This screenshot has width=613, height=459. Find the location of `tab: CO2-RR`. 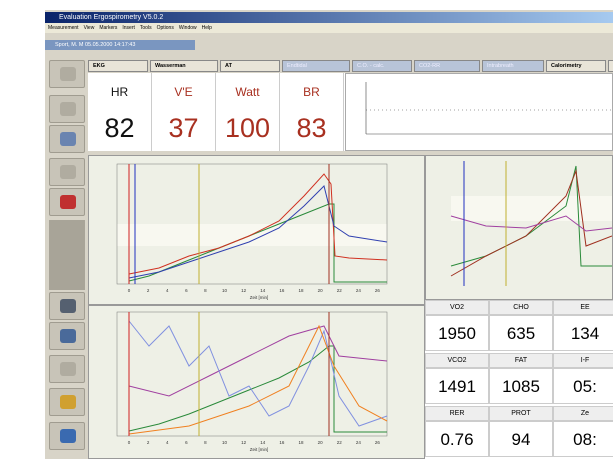

tab: CO2-RR is located at coordinates (447, 66).